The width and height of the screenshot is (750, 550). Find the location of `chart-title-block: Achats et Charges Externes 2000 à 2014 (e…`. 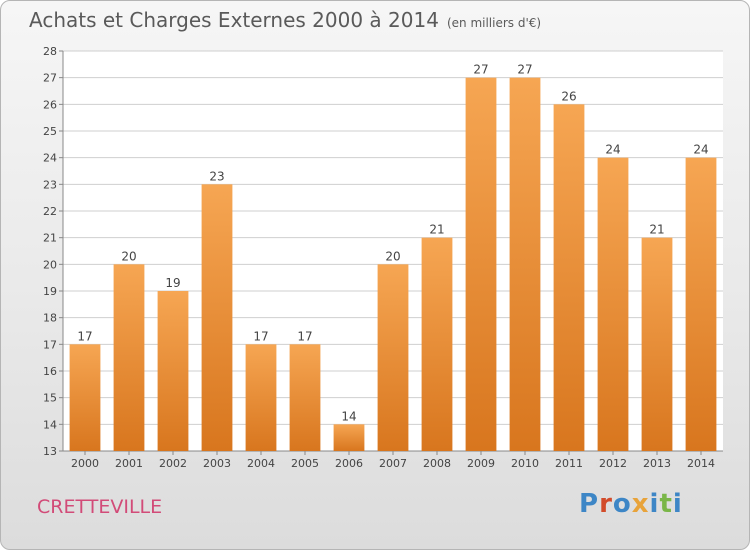

chart-title-block: Achats et Charges Externes 2000 à 2014 (e… is located at coordinates (285, 20).